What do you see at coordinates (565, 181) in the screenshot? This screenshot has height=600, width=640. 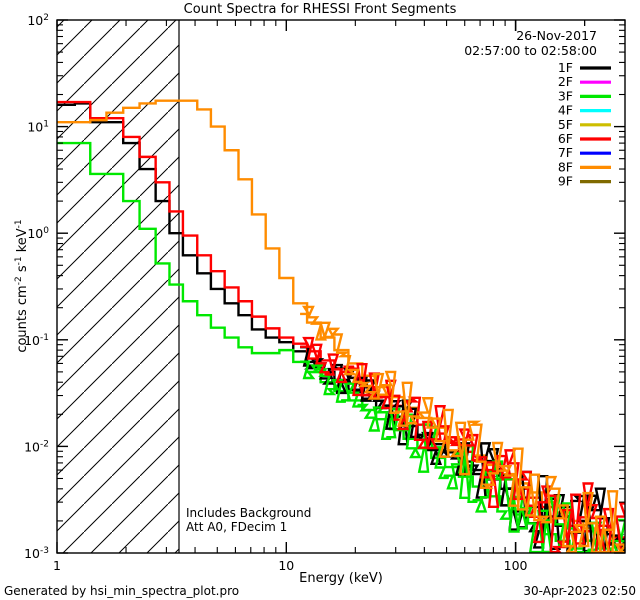 I see `legend-label-9F: 9F` at bounding box center [565, 181].